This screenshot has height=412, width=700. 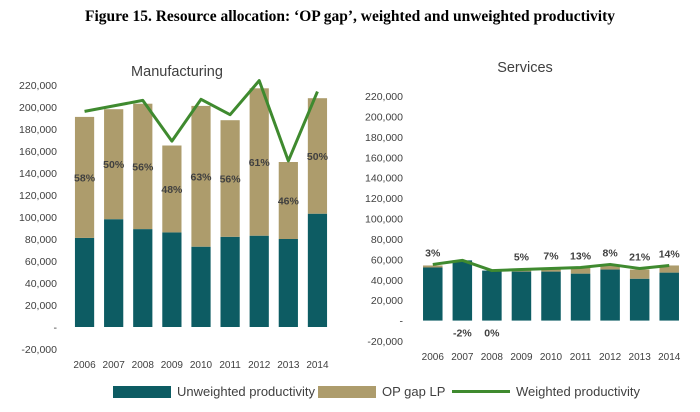 I want to click on manufacturing-xtick-label: 2014, so click(x=317, y=365).